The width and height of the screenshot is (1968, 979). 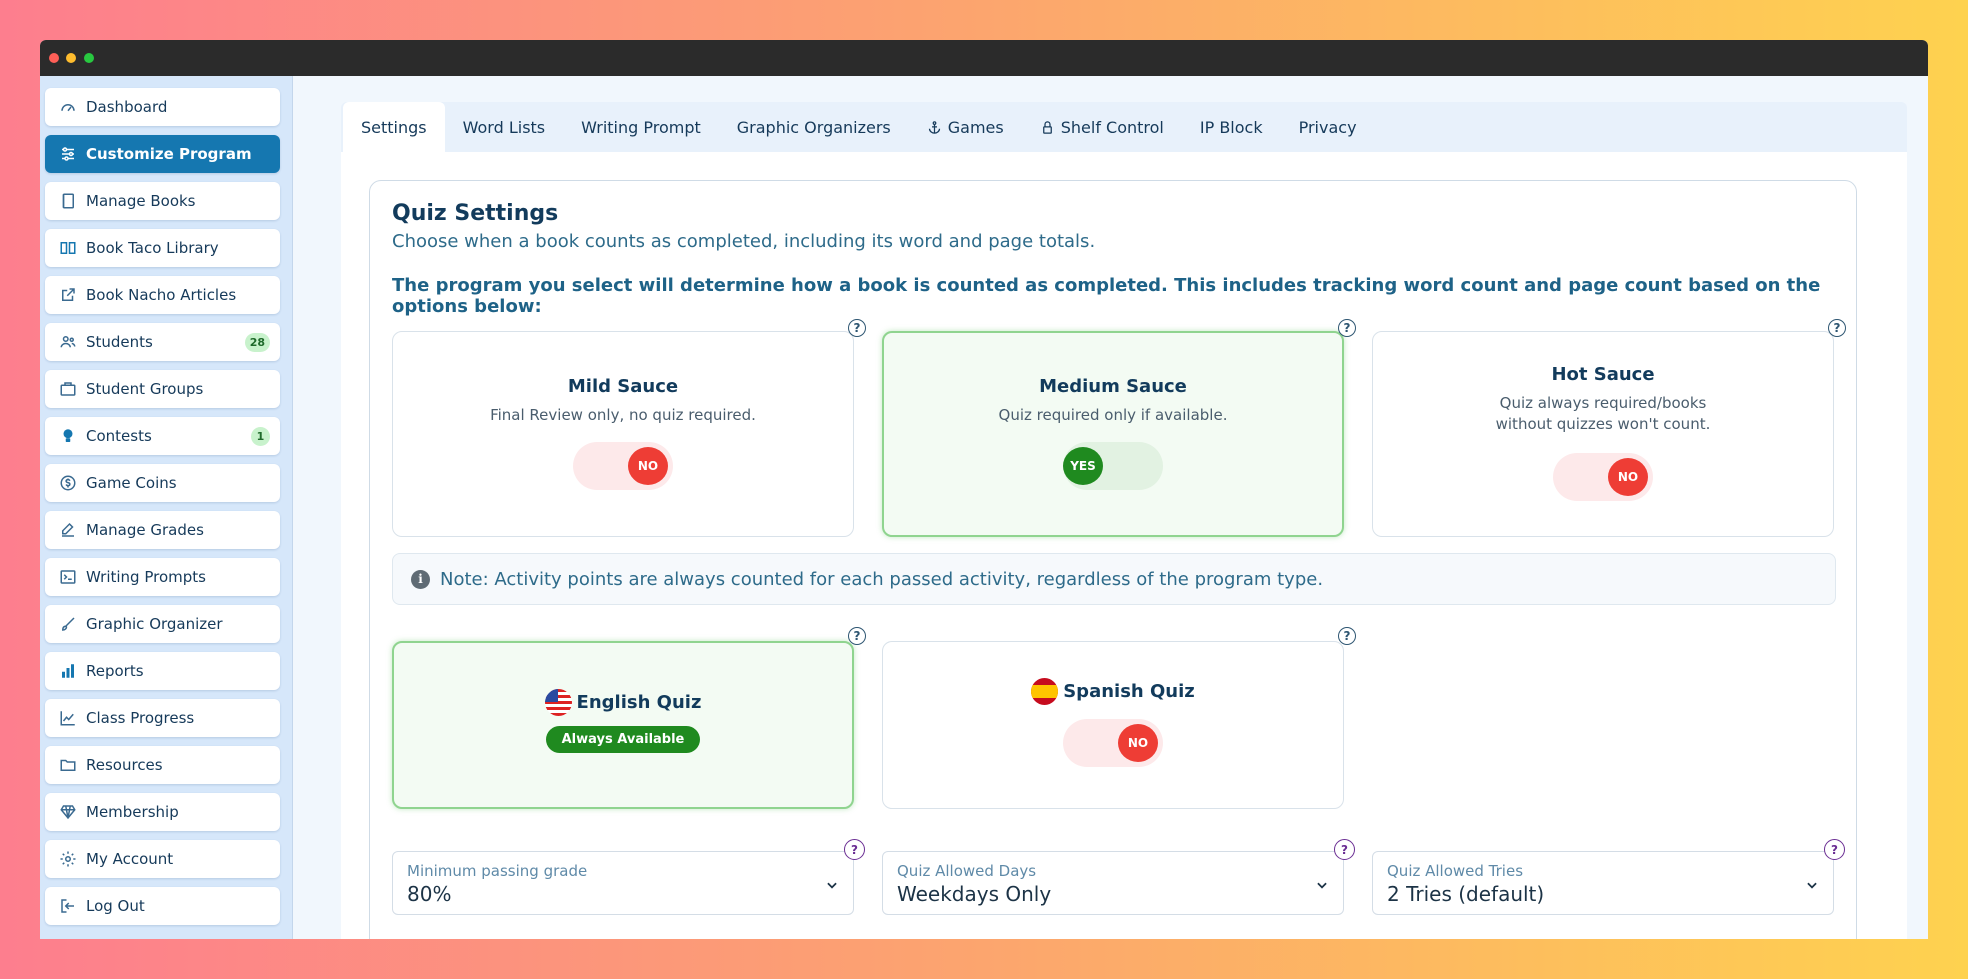 I want to click on program-description: Quiz required only if available., so click(x=1113, y=415).